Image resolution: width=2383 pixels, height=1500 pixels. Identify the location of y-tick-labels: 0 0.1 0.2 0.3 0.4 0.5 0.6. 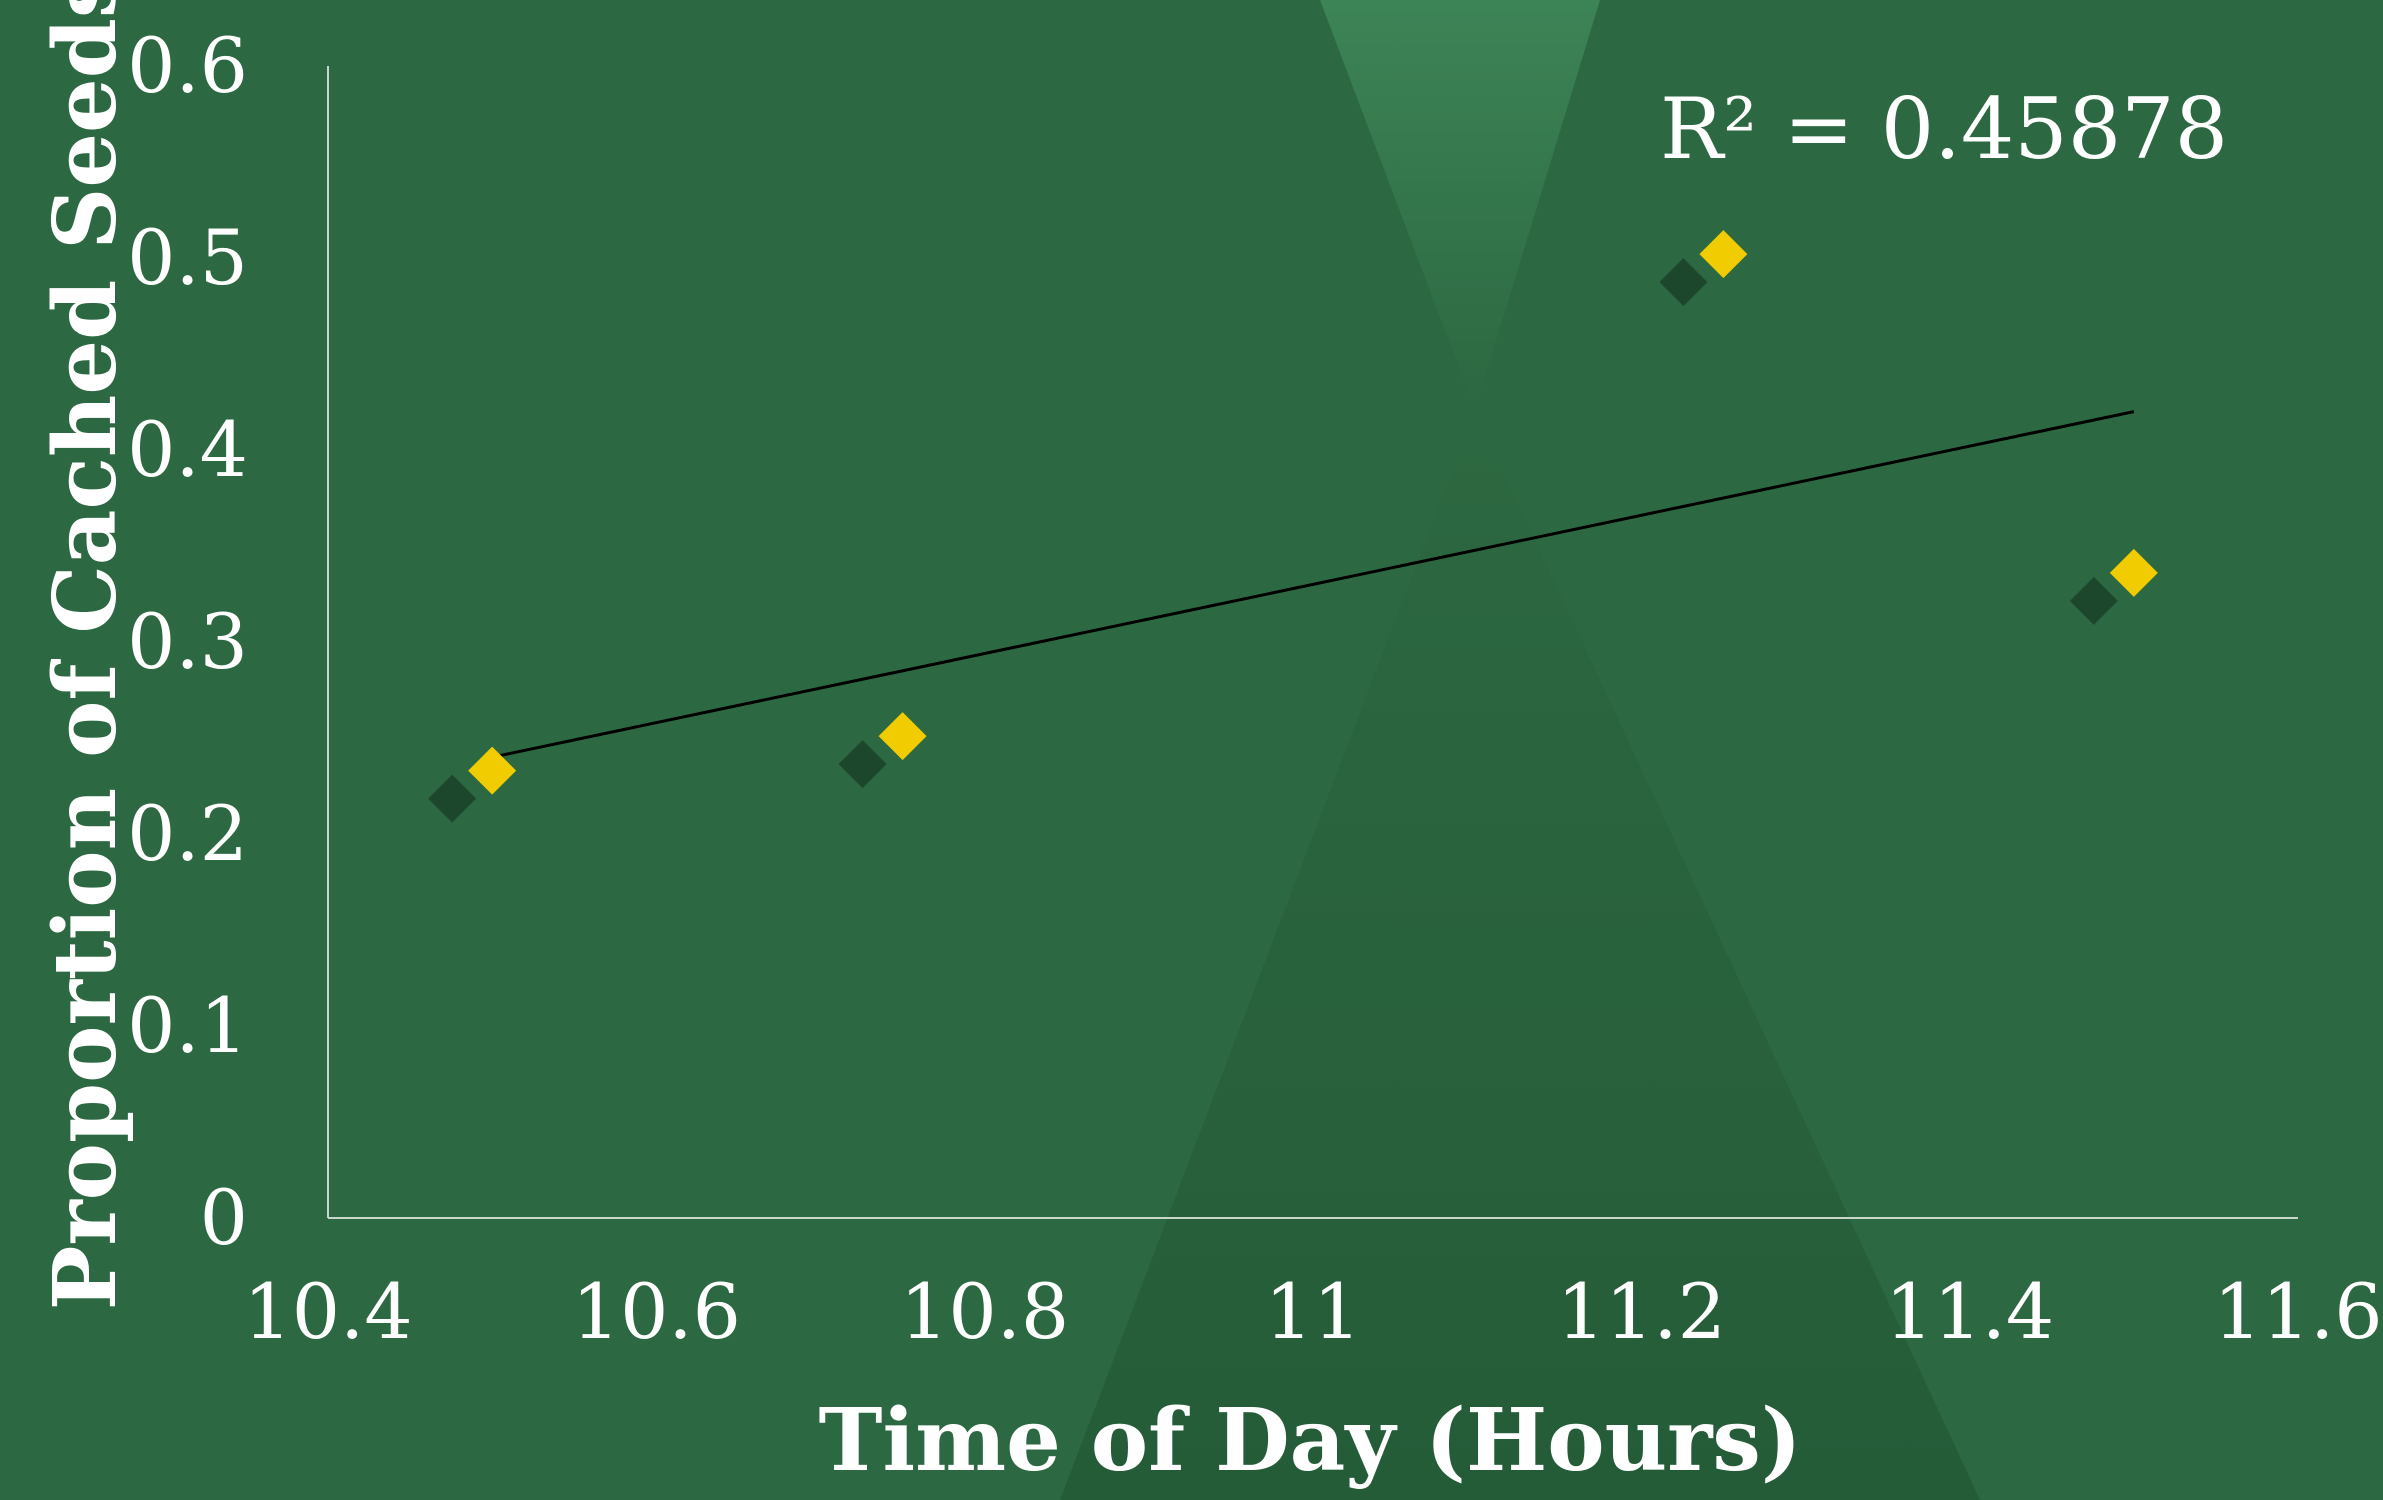
(187, 641).